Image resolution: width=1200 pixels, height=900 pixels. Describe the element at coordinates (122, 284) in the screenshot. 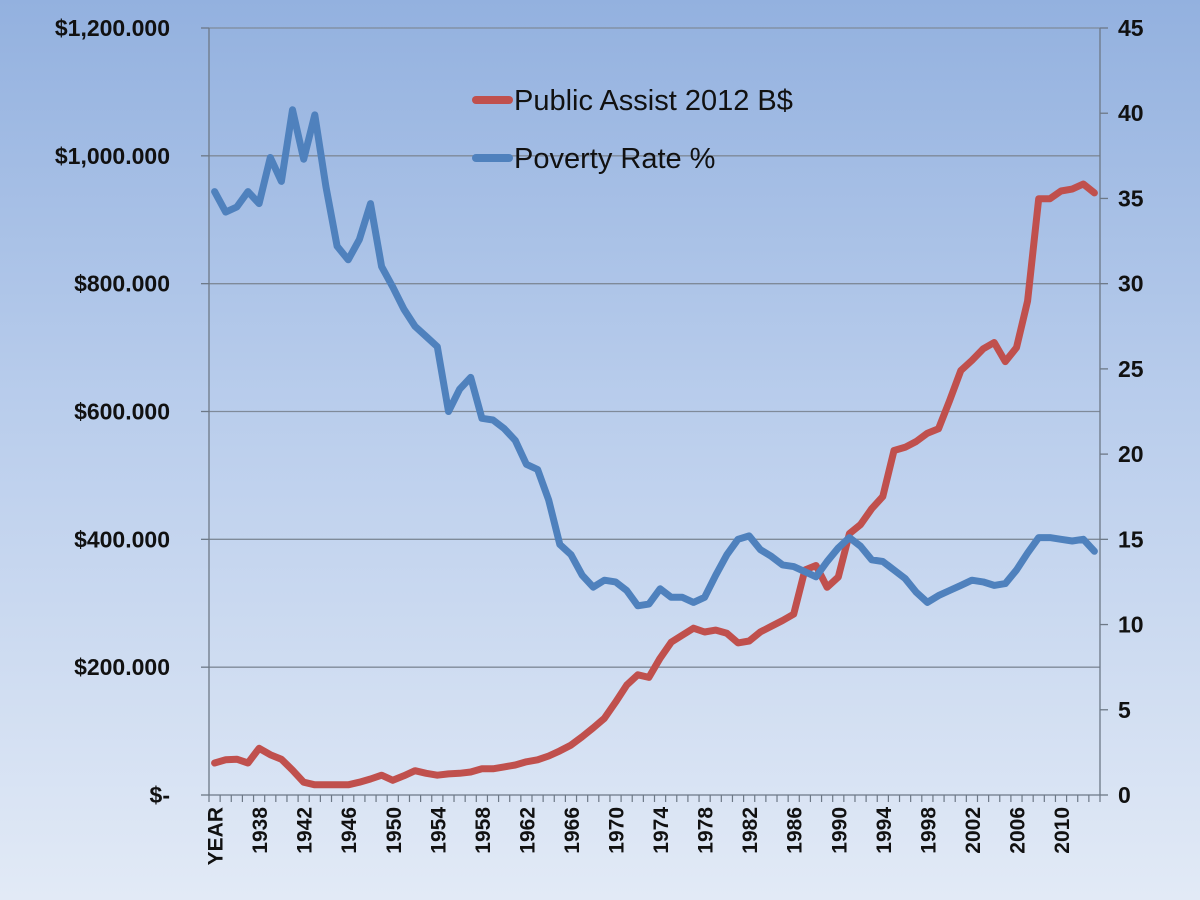

I see `left-y-tick-label: $800.000` at that location.